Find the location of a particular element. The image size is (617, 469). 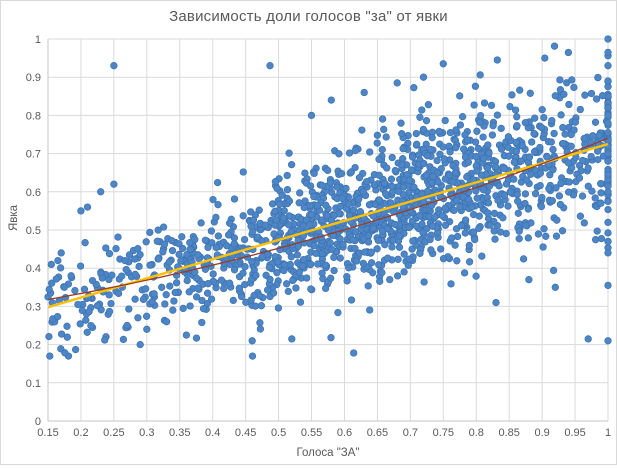

x-tick-label: 0.8 is located at coordinates (476, 433).